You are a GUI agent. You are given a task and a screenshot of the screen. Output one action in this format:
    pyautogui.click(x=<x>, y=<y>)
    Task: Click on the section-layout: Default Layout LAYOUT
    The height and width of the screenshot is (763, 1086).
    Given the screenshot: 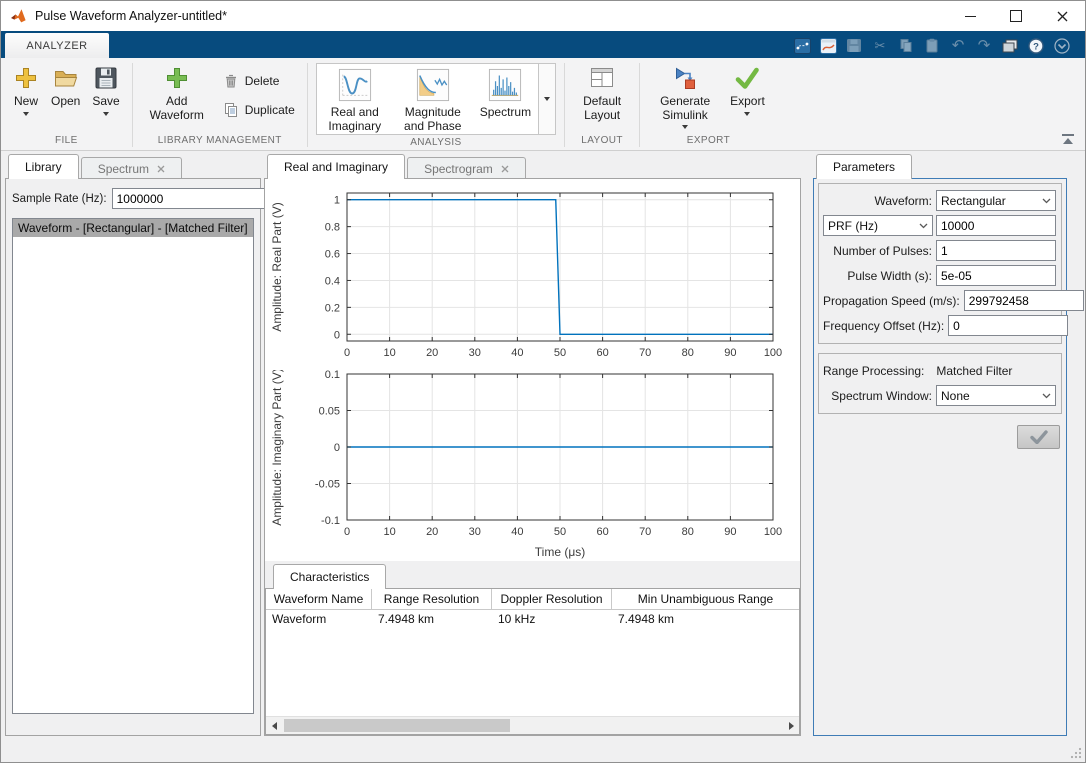 What is the action you would take?
    pyautogui.click(x=602, y=104)
    